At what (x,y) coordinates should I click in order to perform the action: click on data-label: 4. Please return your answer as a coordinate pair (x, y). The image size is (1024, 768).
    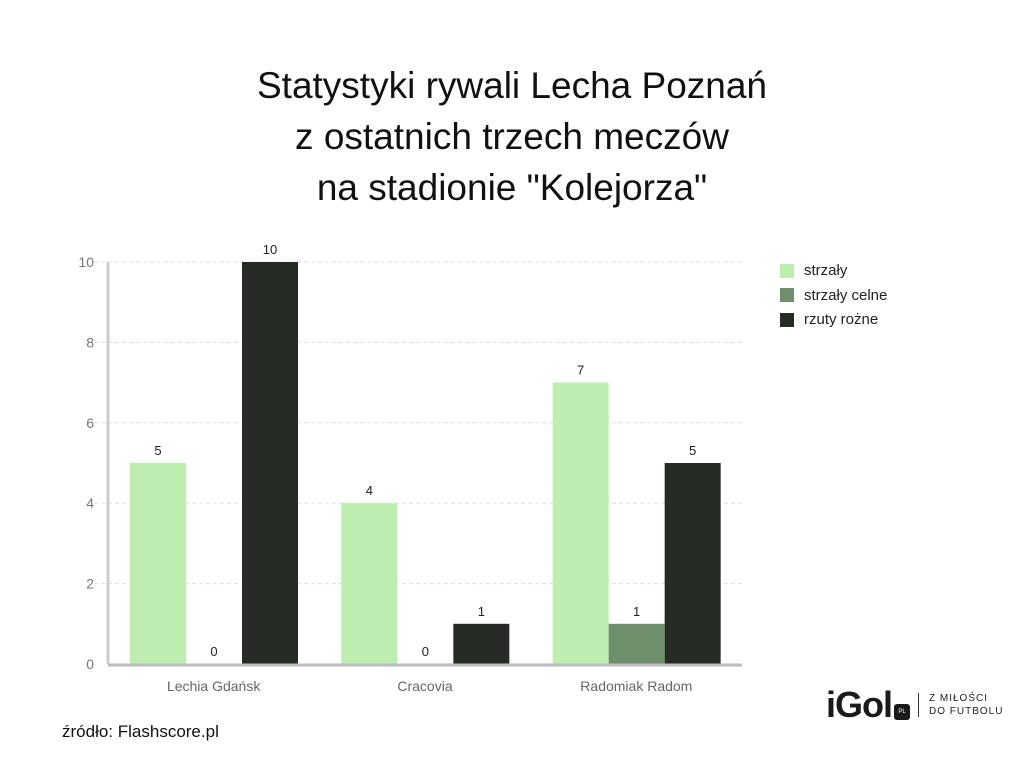
    Looking at the image, I should click on (369, 490).